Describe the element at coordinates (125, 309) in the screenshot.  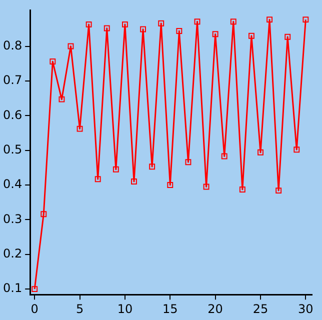
I see `x-tick-label: 10` at that location.